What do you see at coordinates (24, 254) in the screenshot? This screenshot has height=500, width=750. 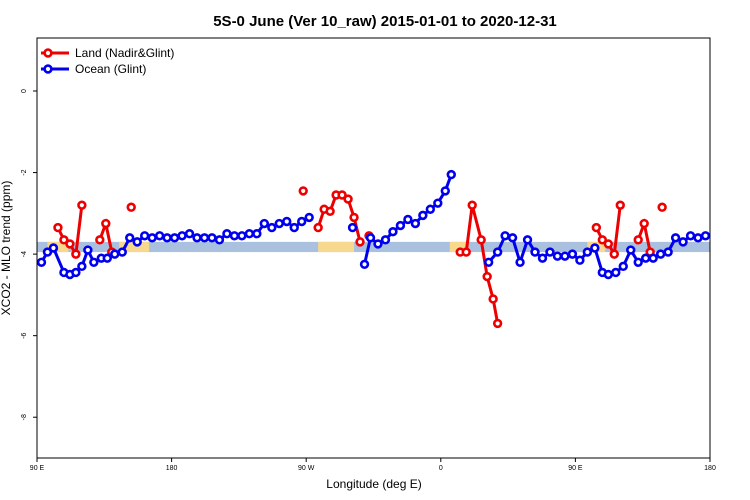 I see `y-tick-label: -4` at bounding box center [24, 254].